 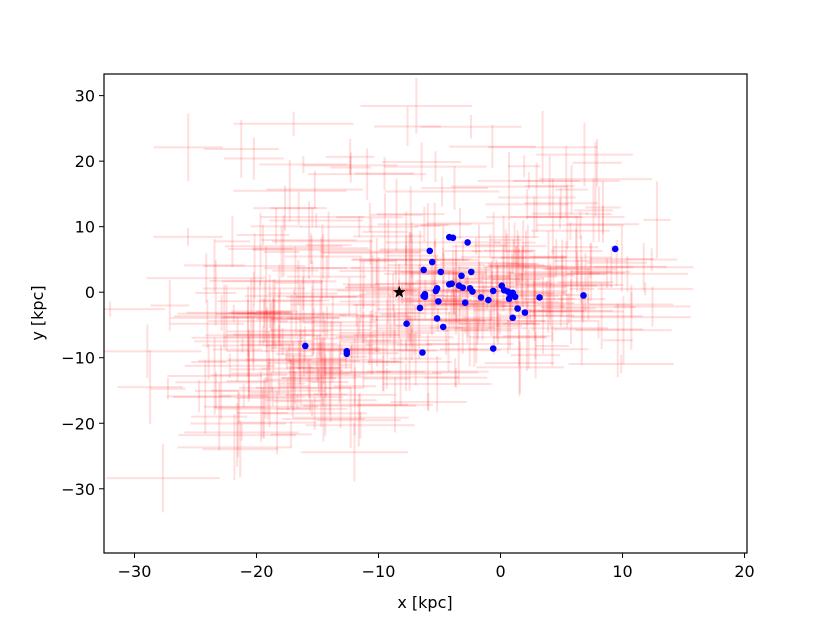 I want to click on x-axis-ticks: −30 −20 −10 0 10 20, so click(x=436, y=567).